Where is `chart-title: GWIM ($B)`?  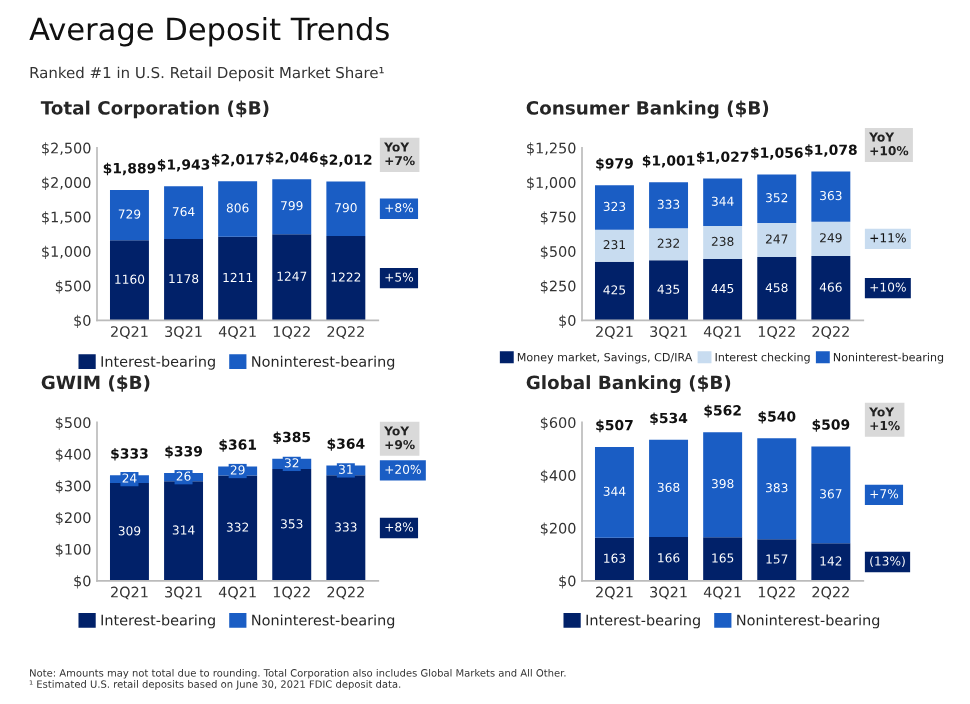
chart-title: GWIM ($B) is located at coordinates (95, 383).